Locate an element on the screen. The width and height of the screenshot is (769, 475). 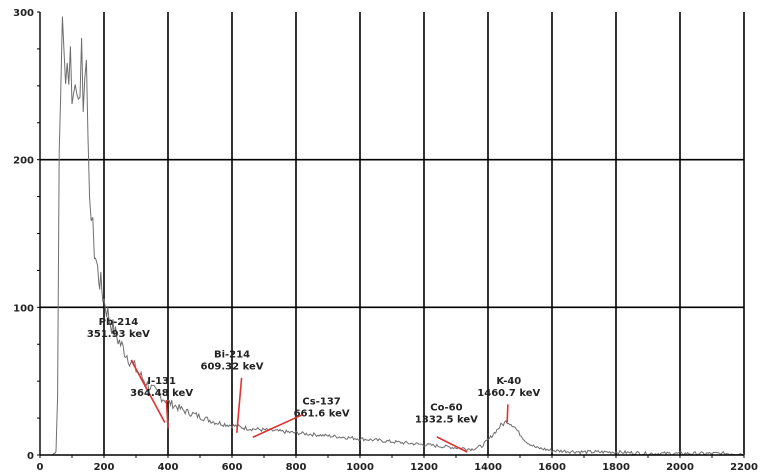
peak-energy-label: 1332.5 keV is located at coordinates (446, 420).